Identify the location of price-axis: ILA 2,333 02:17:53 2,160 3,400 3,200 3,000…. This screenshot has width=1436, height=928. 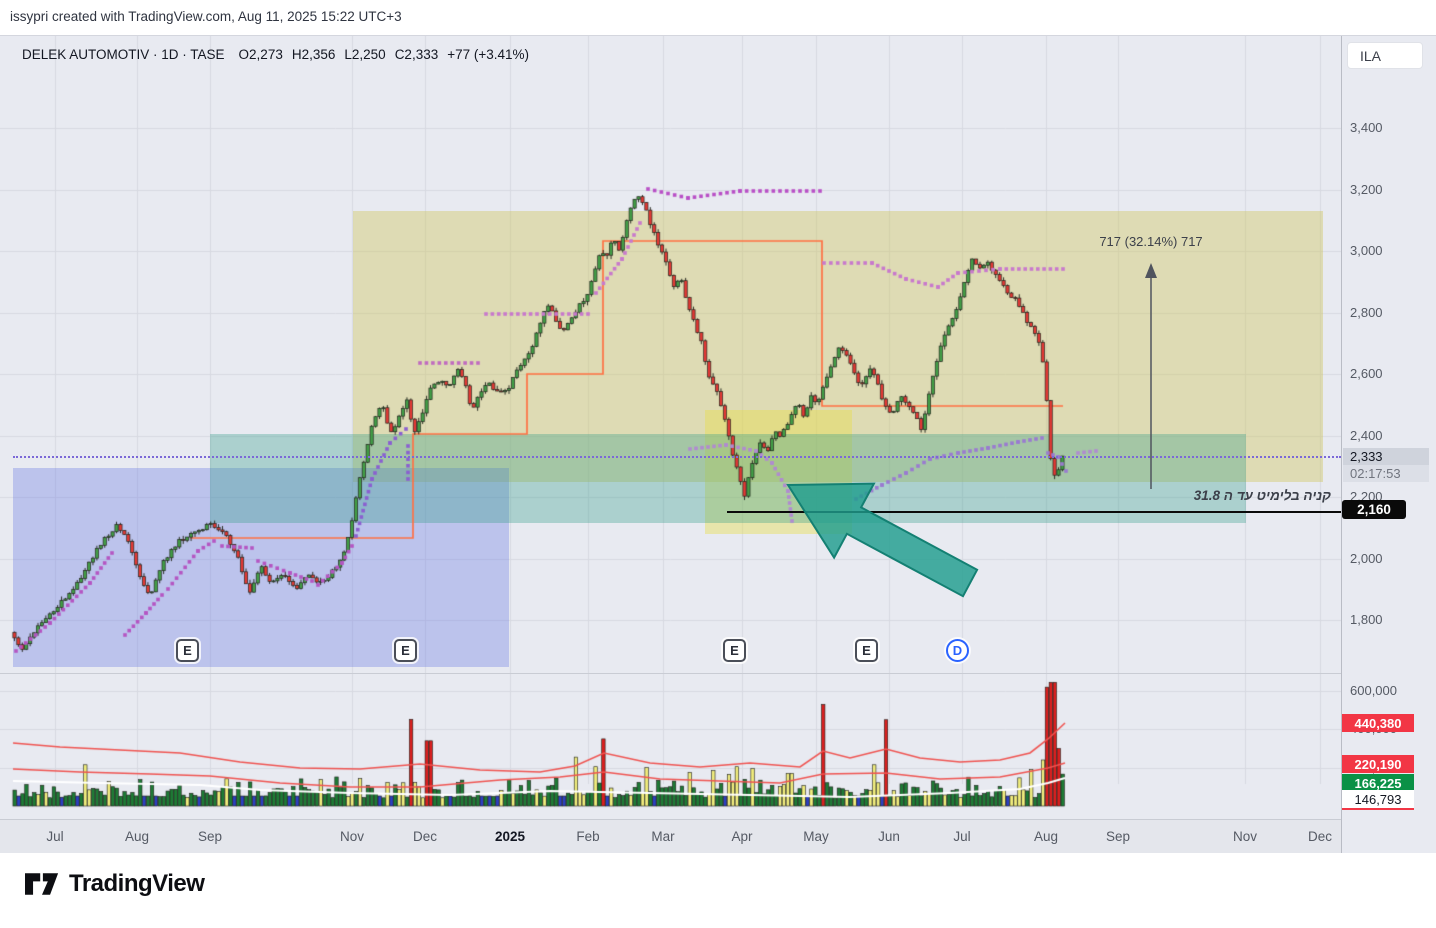
(1388, 444).